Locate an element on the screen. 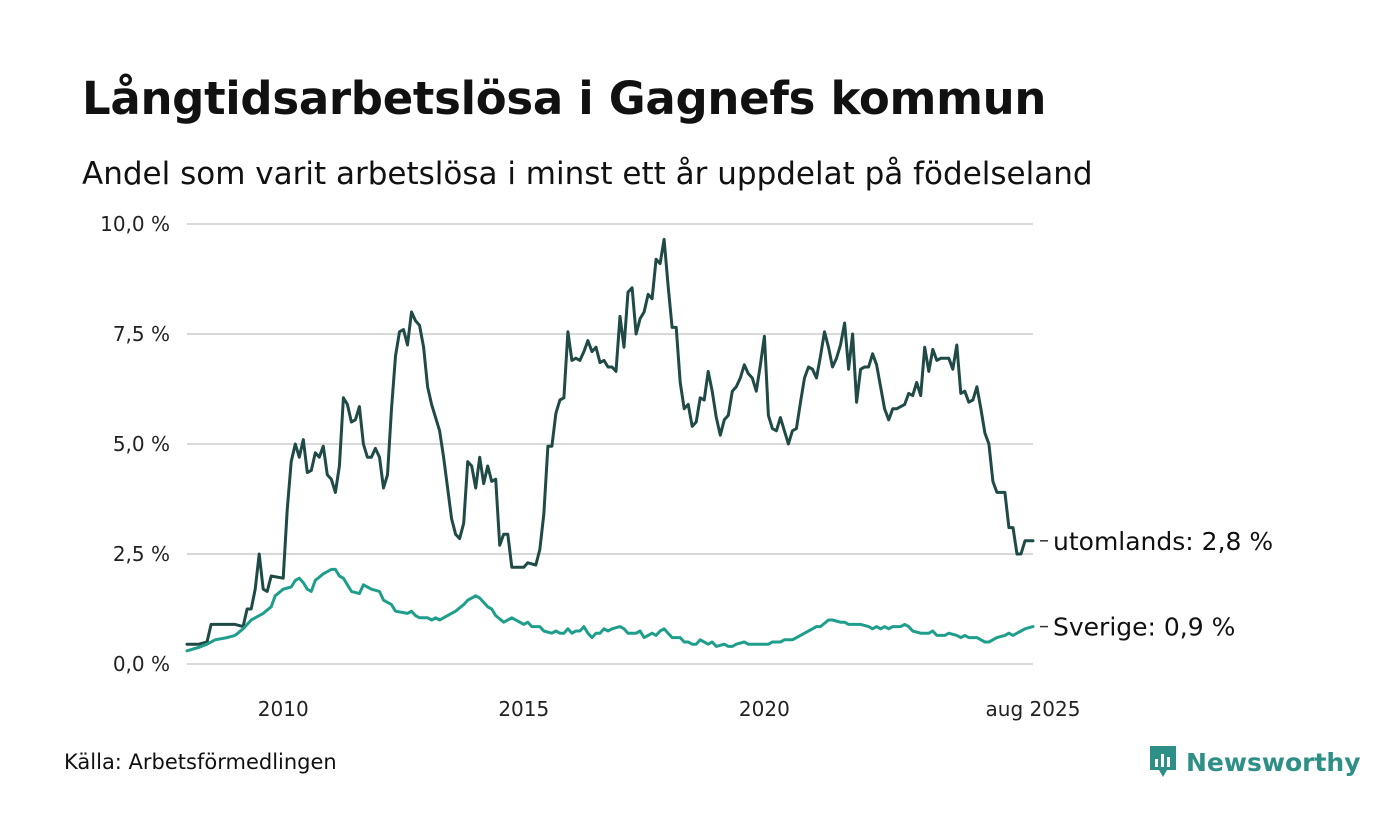 This screenshot has height=840, width=1400. source-note: Källa: Arbetsförmedlingen is located at coordinates (200, 762).